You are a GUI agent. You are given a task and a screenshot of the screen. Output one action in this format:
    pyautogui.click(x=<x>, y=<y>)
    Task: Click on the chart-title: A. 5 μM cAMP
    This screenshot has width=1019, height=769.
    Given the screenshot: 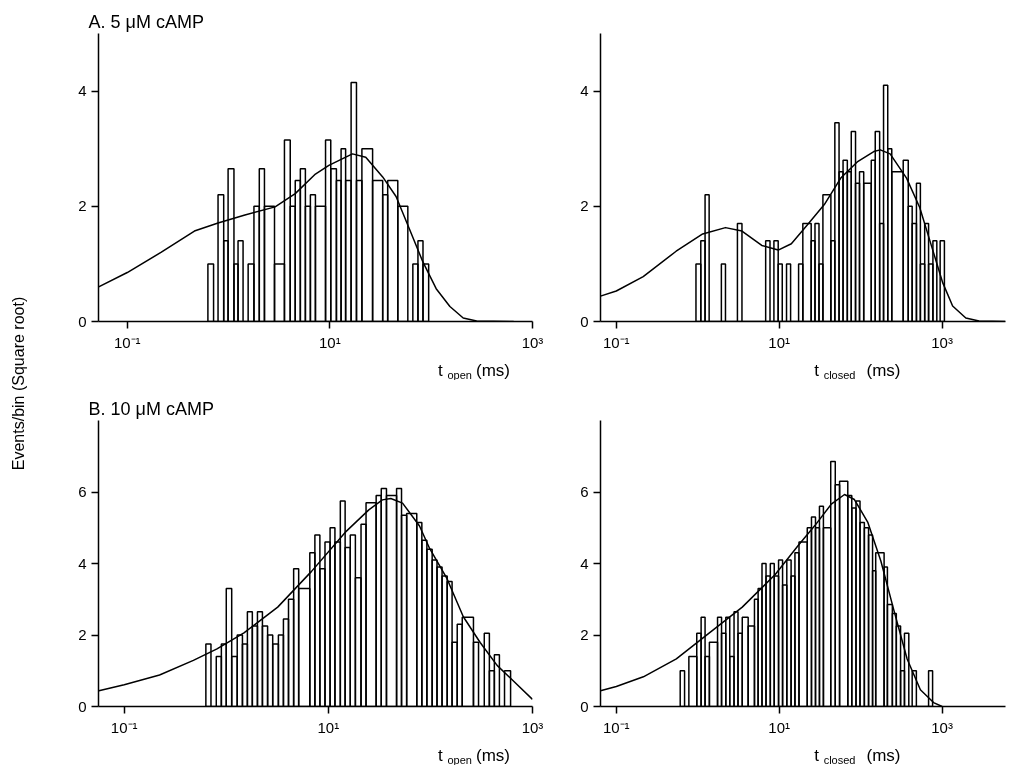 What is the action you would take?
    pyautogui.click(x=146, y=21)
    